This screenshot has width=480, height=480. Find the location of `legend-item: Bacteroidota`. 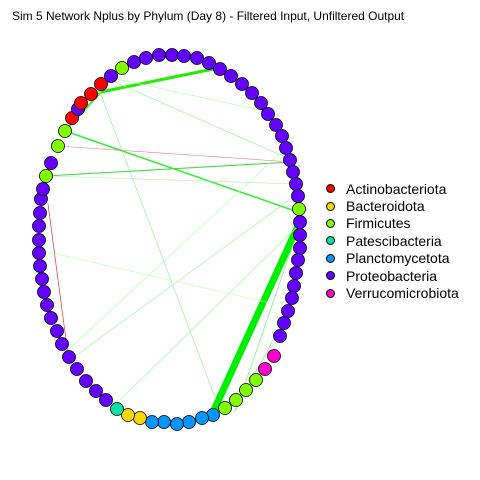

legend-item: Bacteroidota is located at coordinates (392, 205).